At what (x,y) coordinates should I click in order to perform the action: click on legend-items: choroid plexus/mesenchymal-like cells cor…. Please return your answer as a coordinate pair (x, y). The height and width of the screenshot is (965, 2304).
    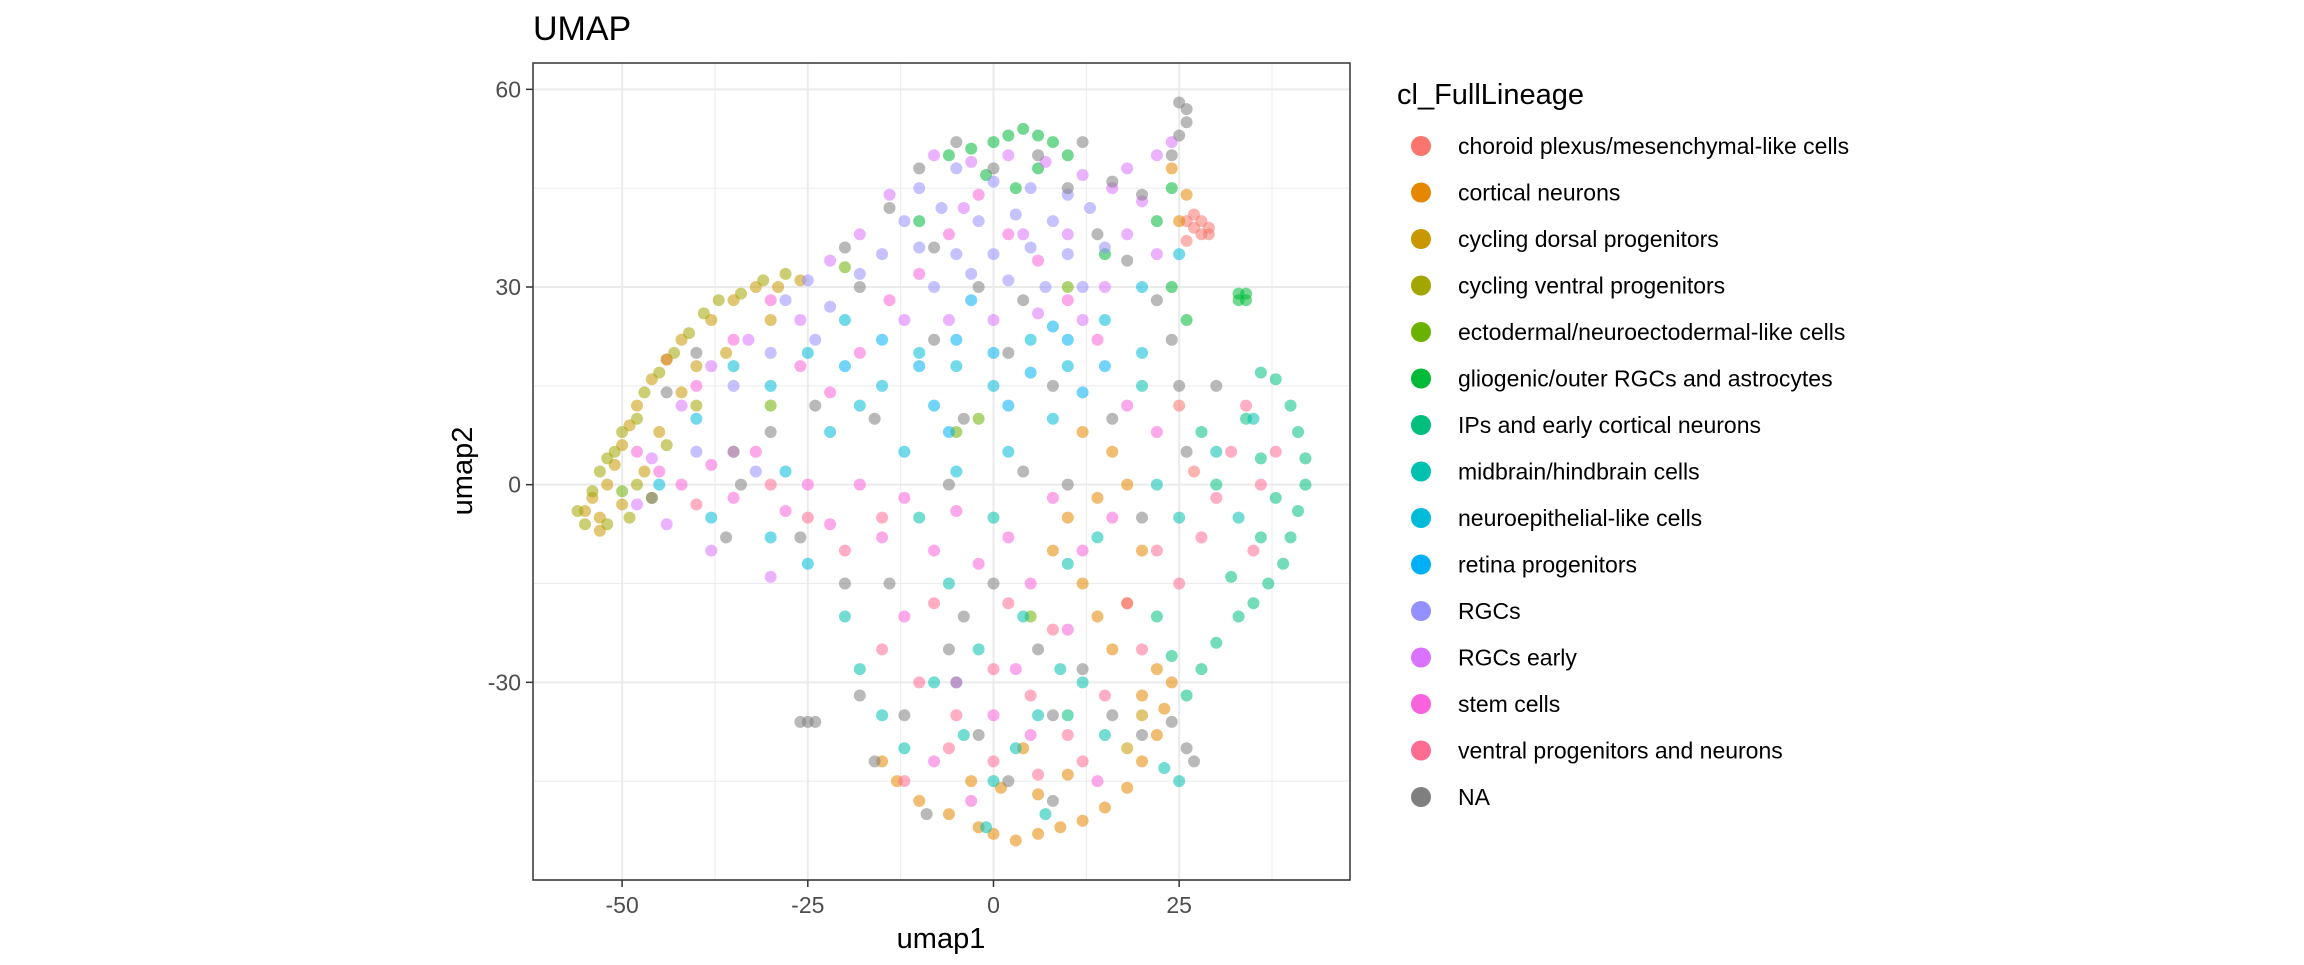
    Looking at the image, I should click on (1630, 471).